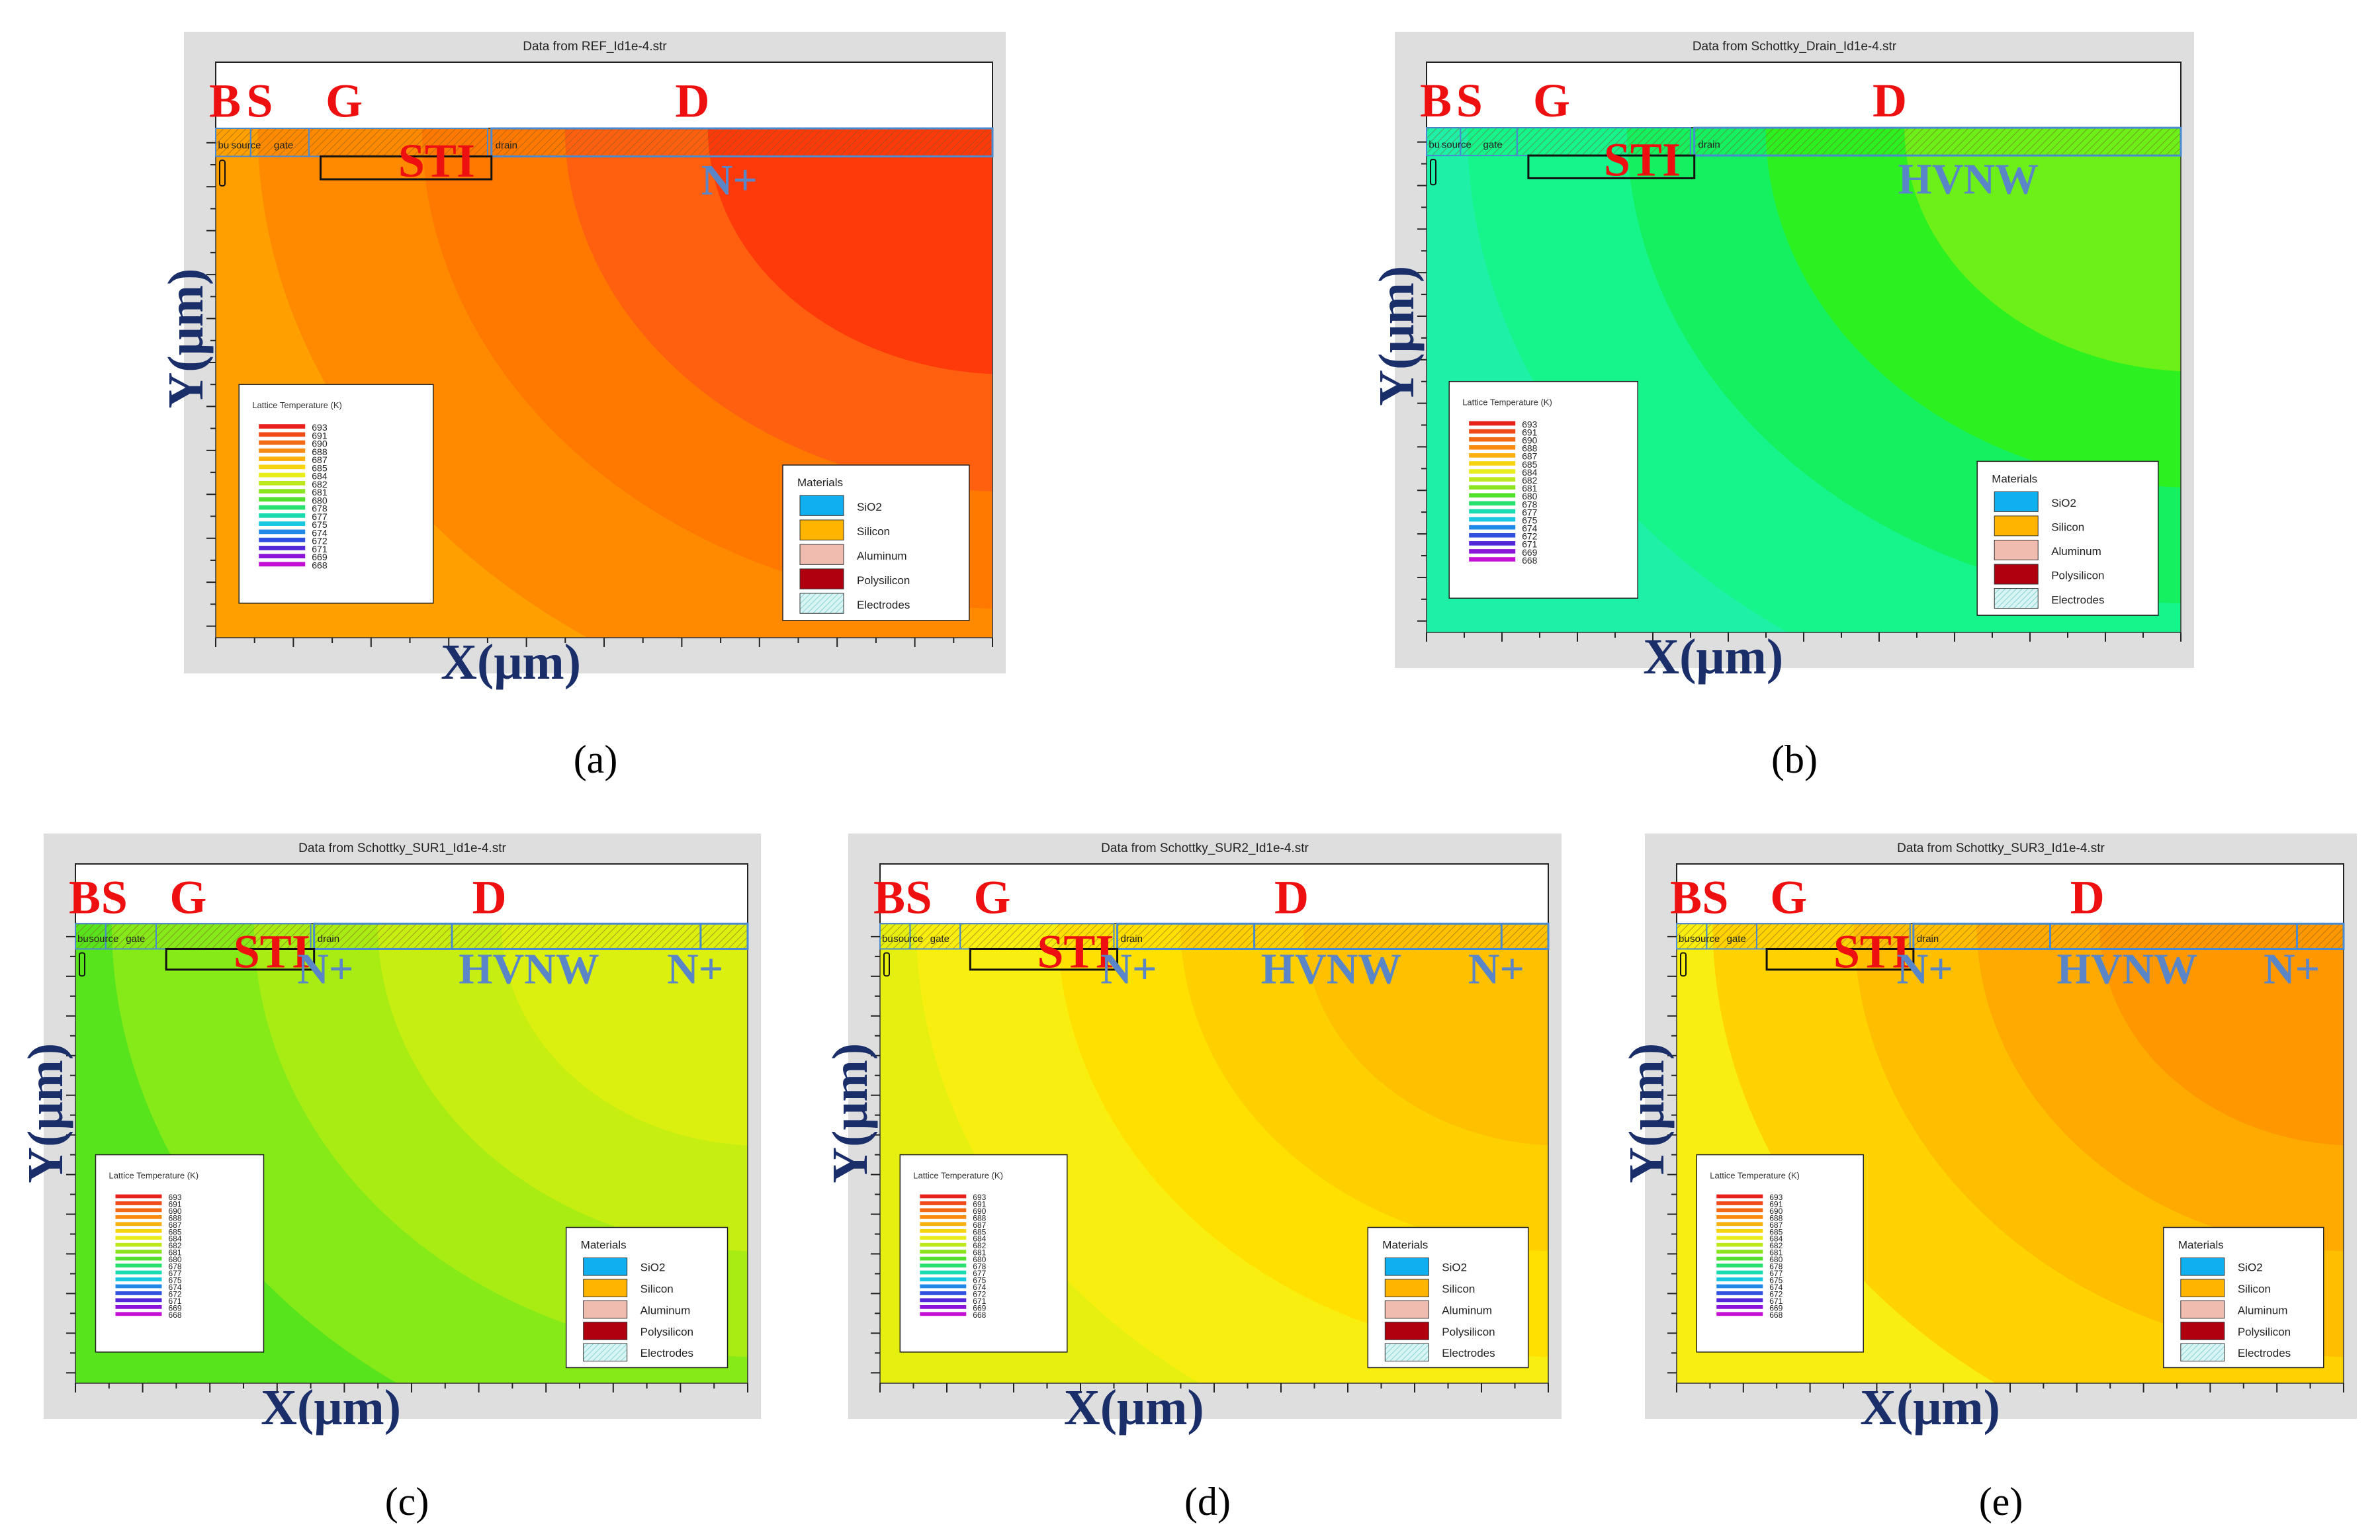 The width and height of the screenshot is (2380, 1540). What do you see at coordinates (850, 1113) in the screenshot?
I see `y-axis-label: Y(μm)` at bounding box center [850, 1113].